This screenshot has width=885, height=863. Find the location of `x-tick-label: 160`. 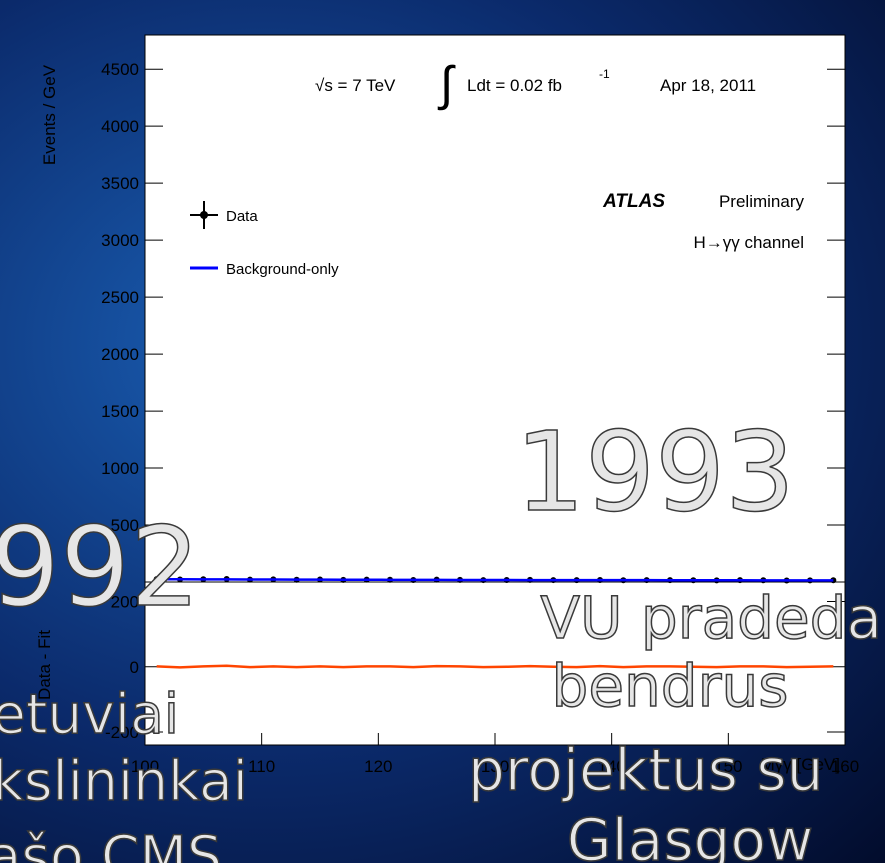

x-tick-label: 160 is located at coordinates (845, 766).